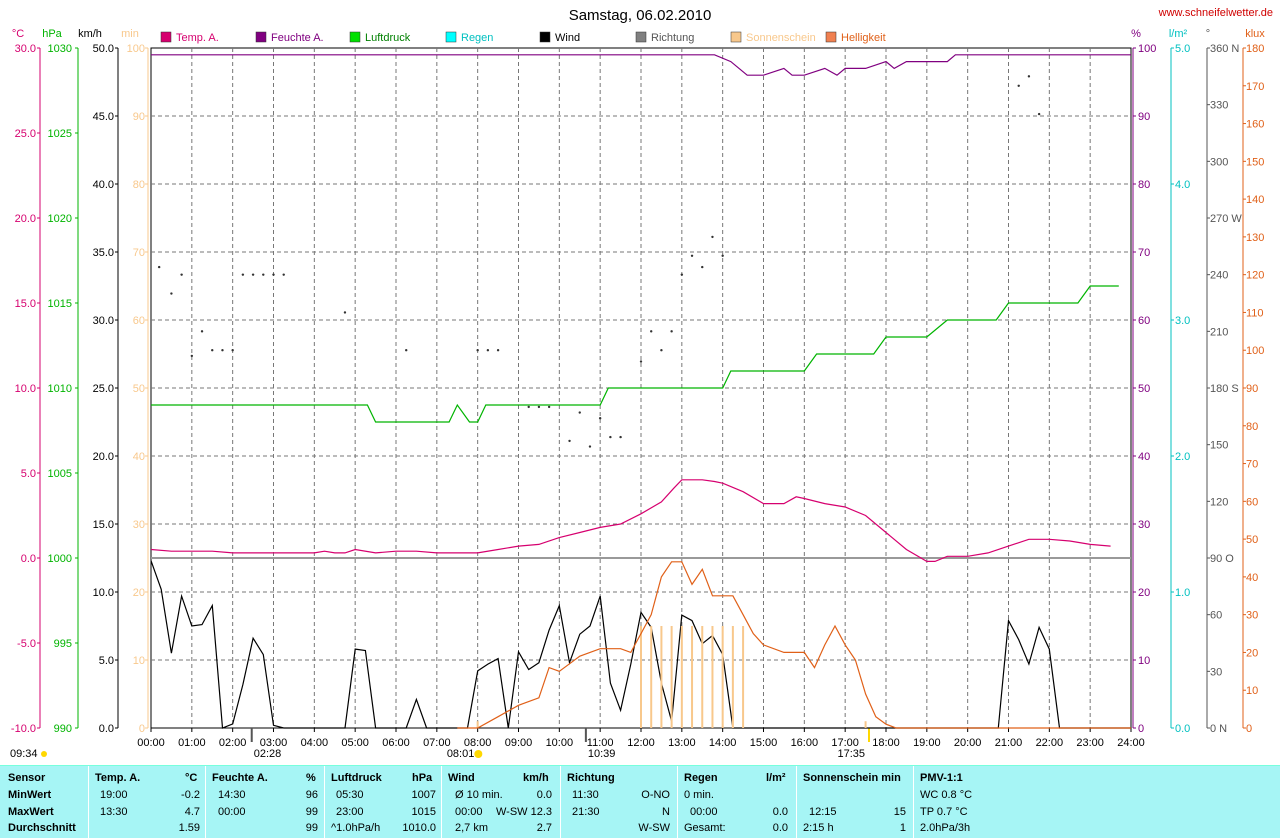  What do you see at coordinates (1144, 661) in the screenshot?
I see `humidity-tick-label: 10` at bounding box center [1144, 661].